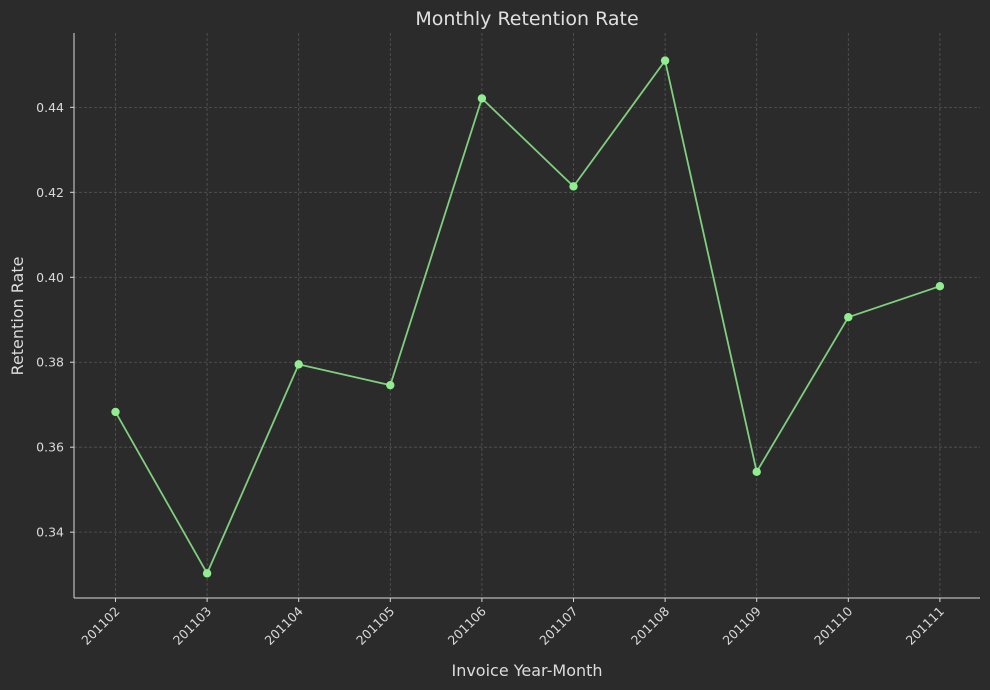 This screenshot has width=990, height=690. Describe the element at coordinates (50, 277) in the screenshot. I see `y-tick-label: 0.40` at that location.